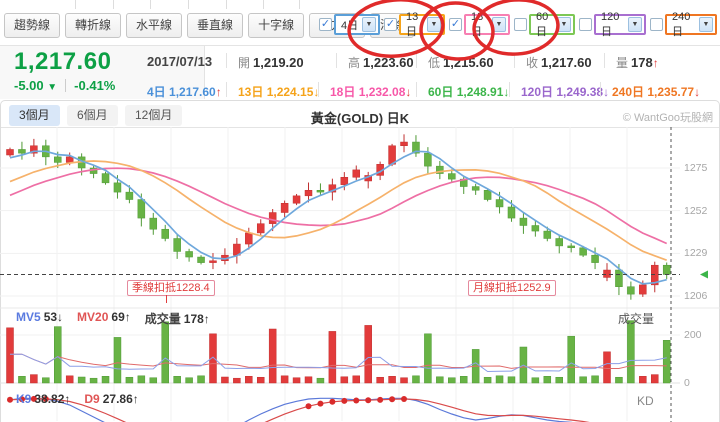  I want to click on ma-dropdown-240日: 240日 ▼, so click(691, 24).